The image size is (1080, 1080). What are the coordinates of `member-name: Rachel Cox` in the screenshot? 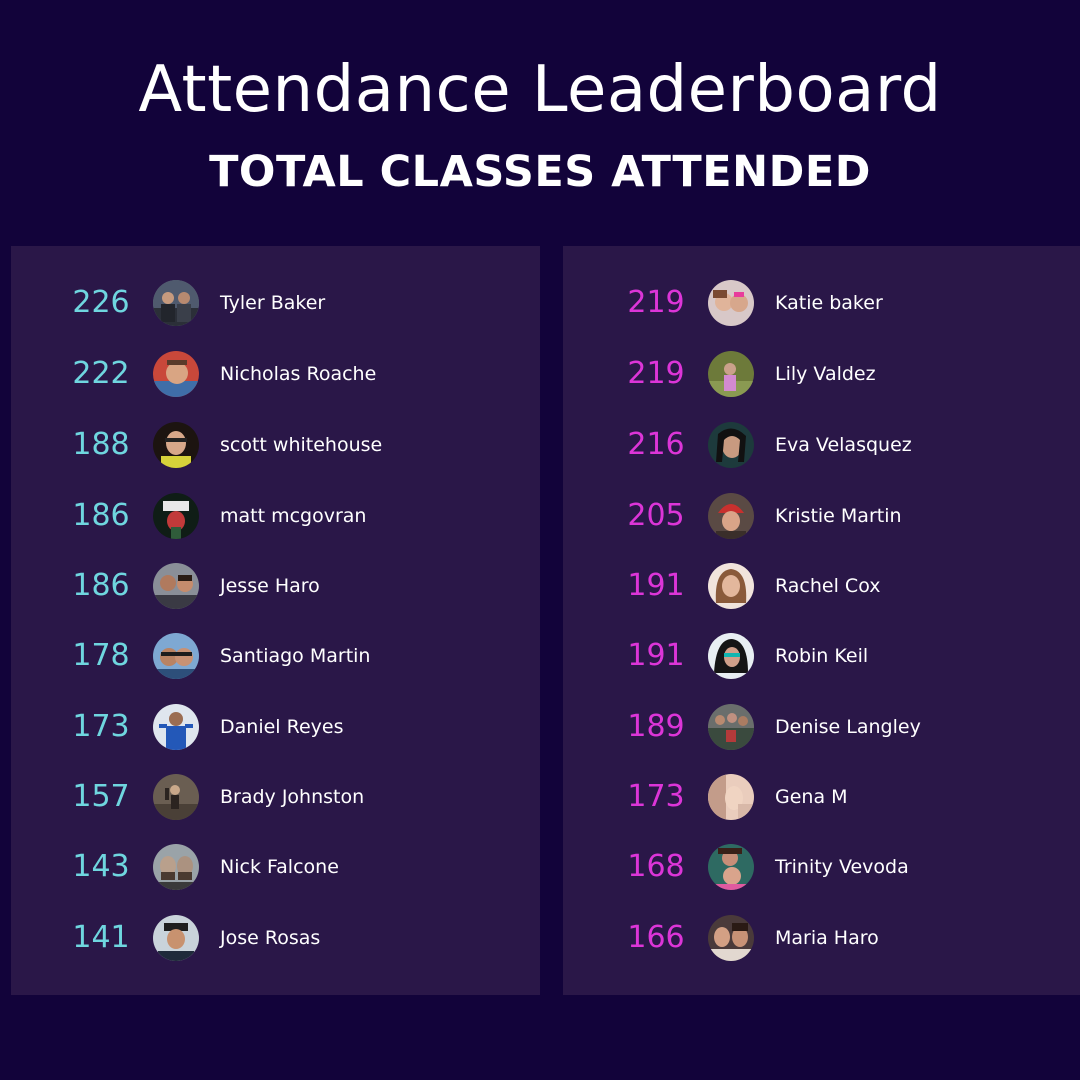 It's located at (828, 586).